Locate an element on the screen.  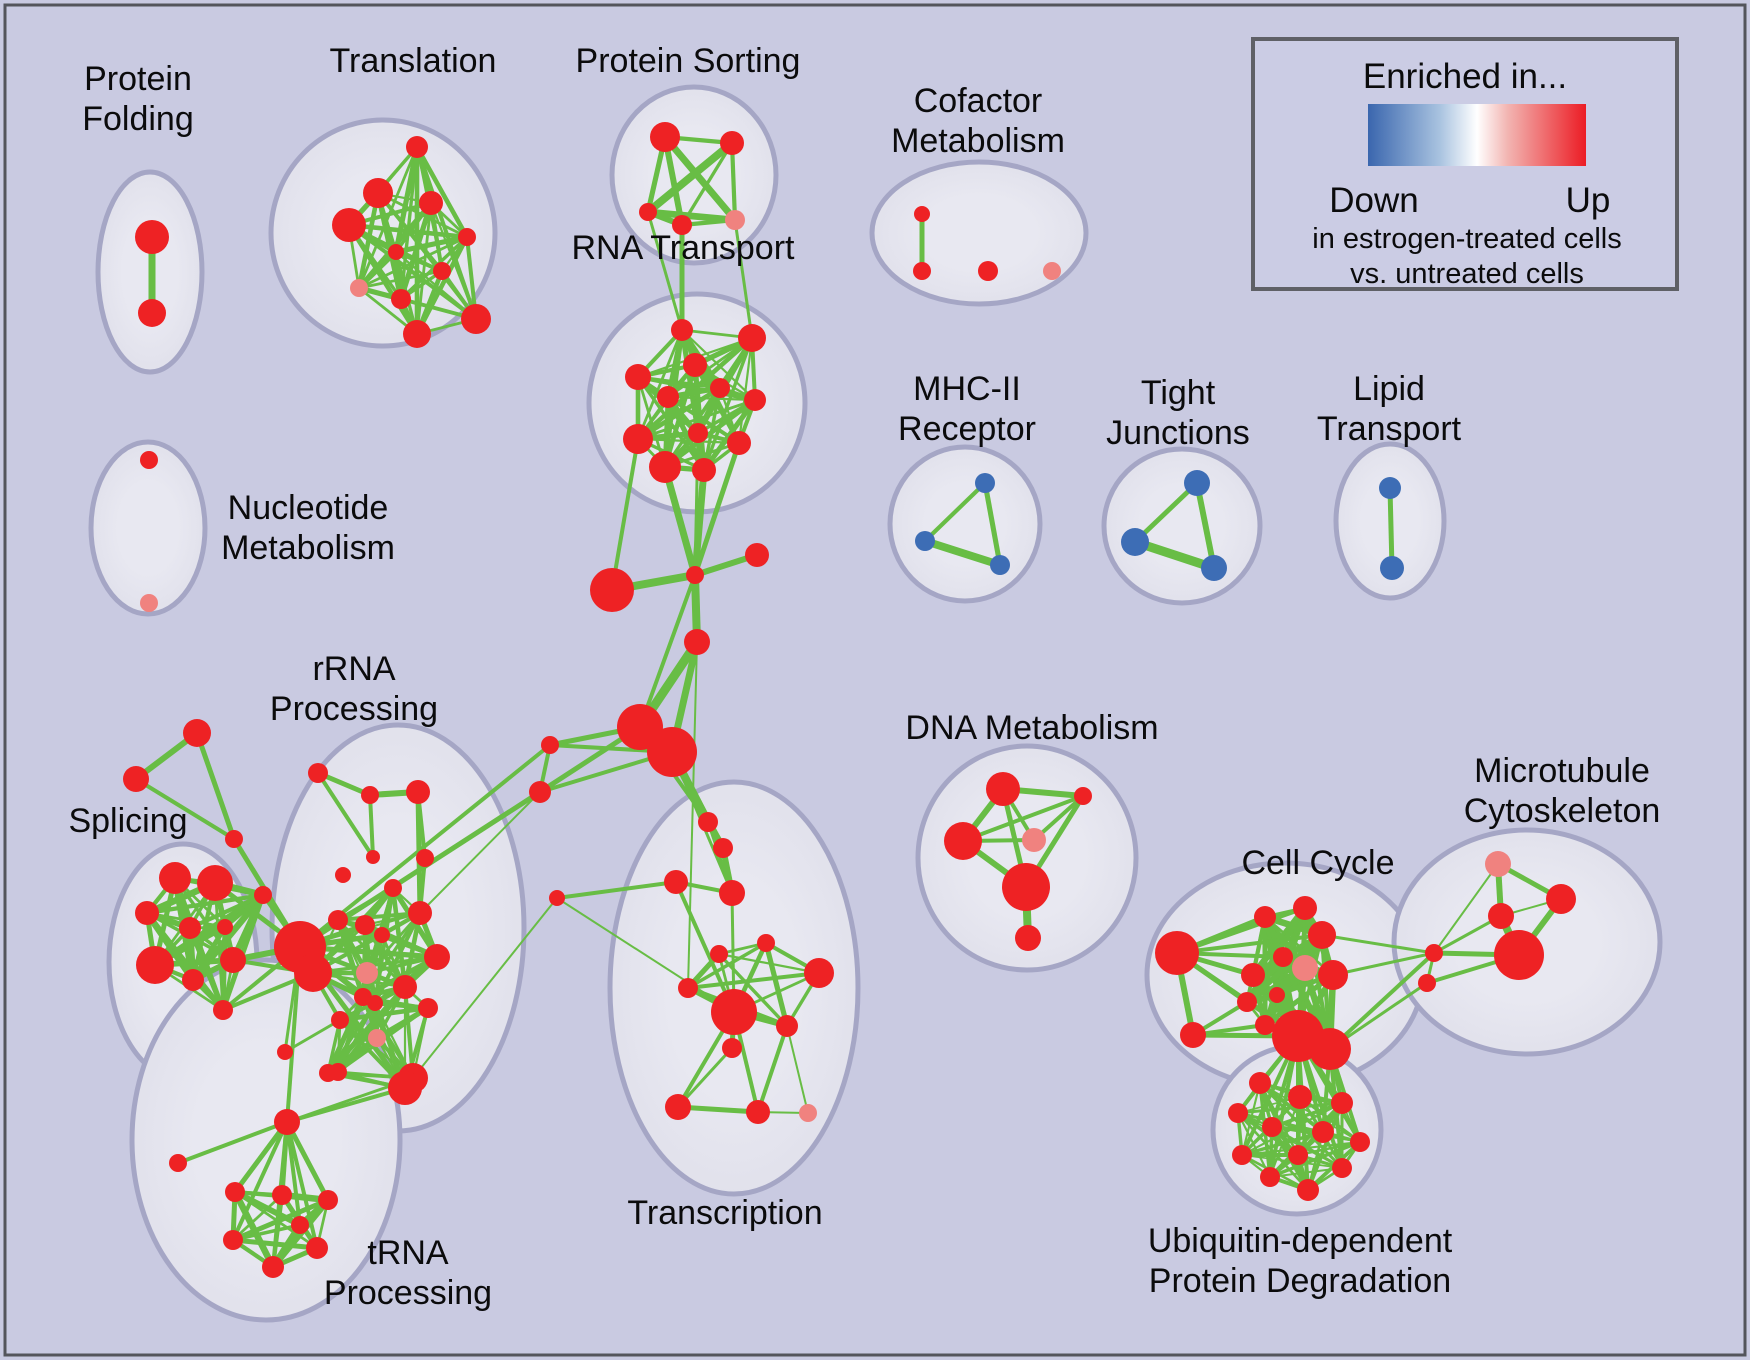
node-ex2 is located at coordinates (540, 792).